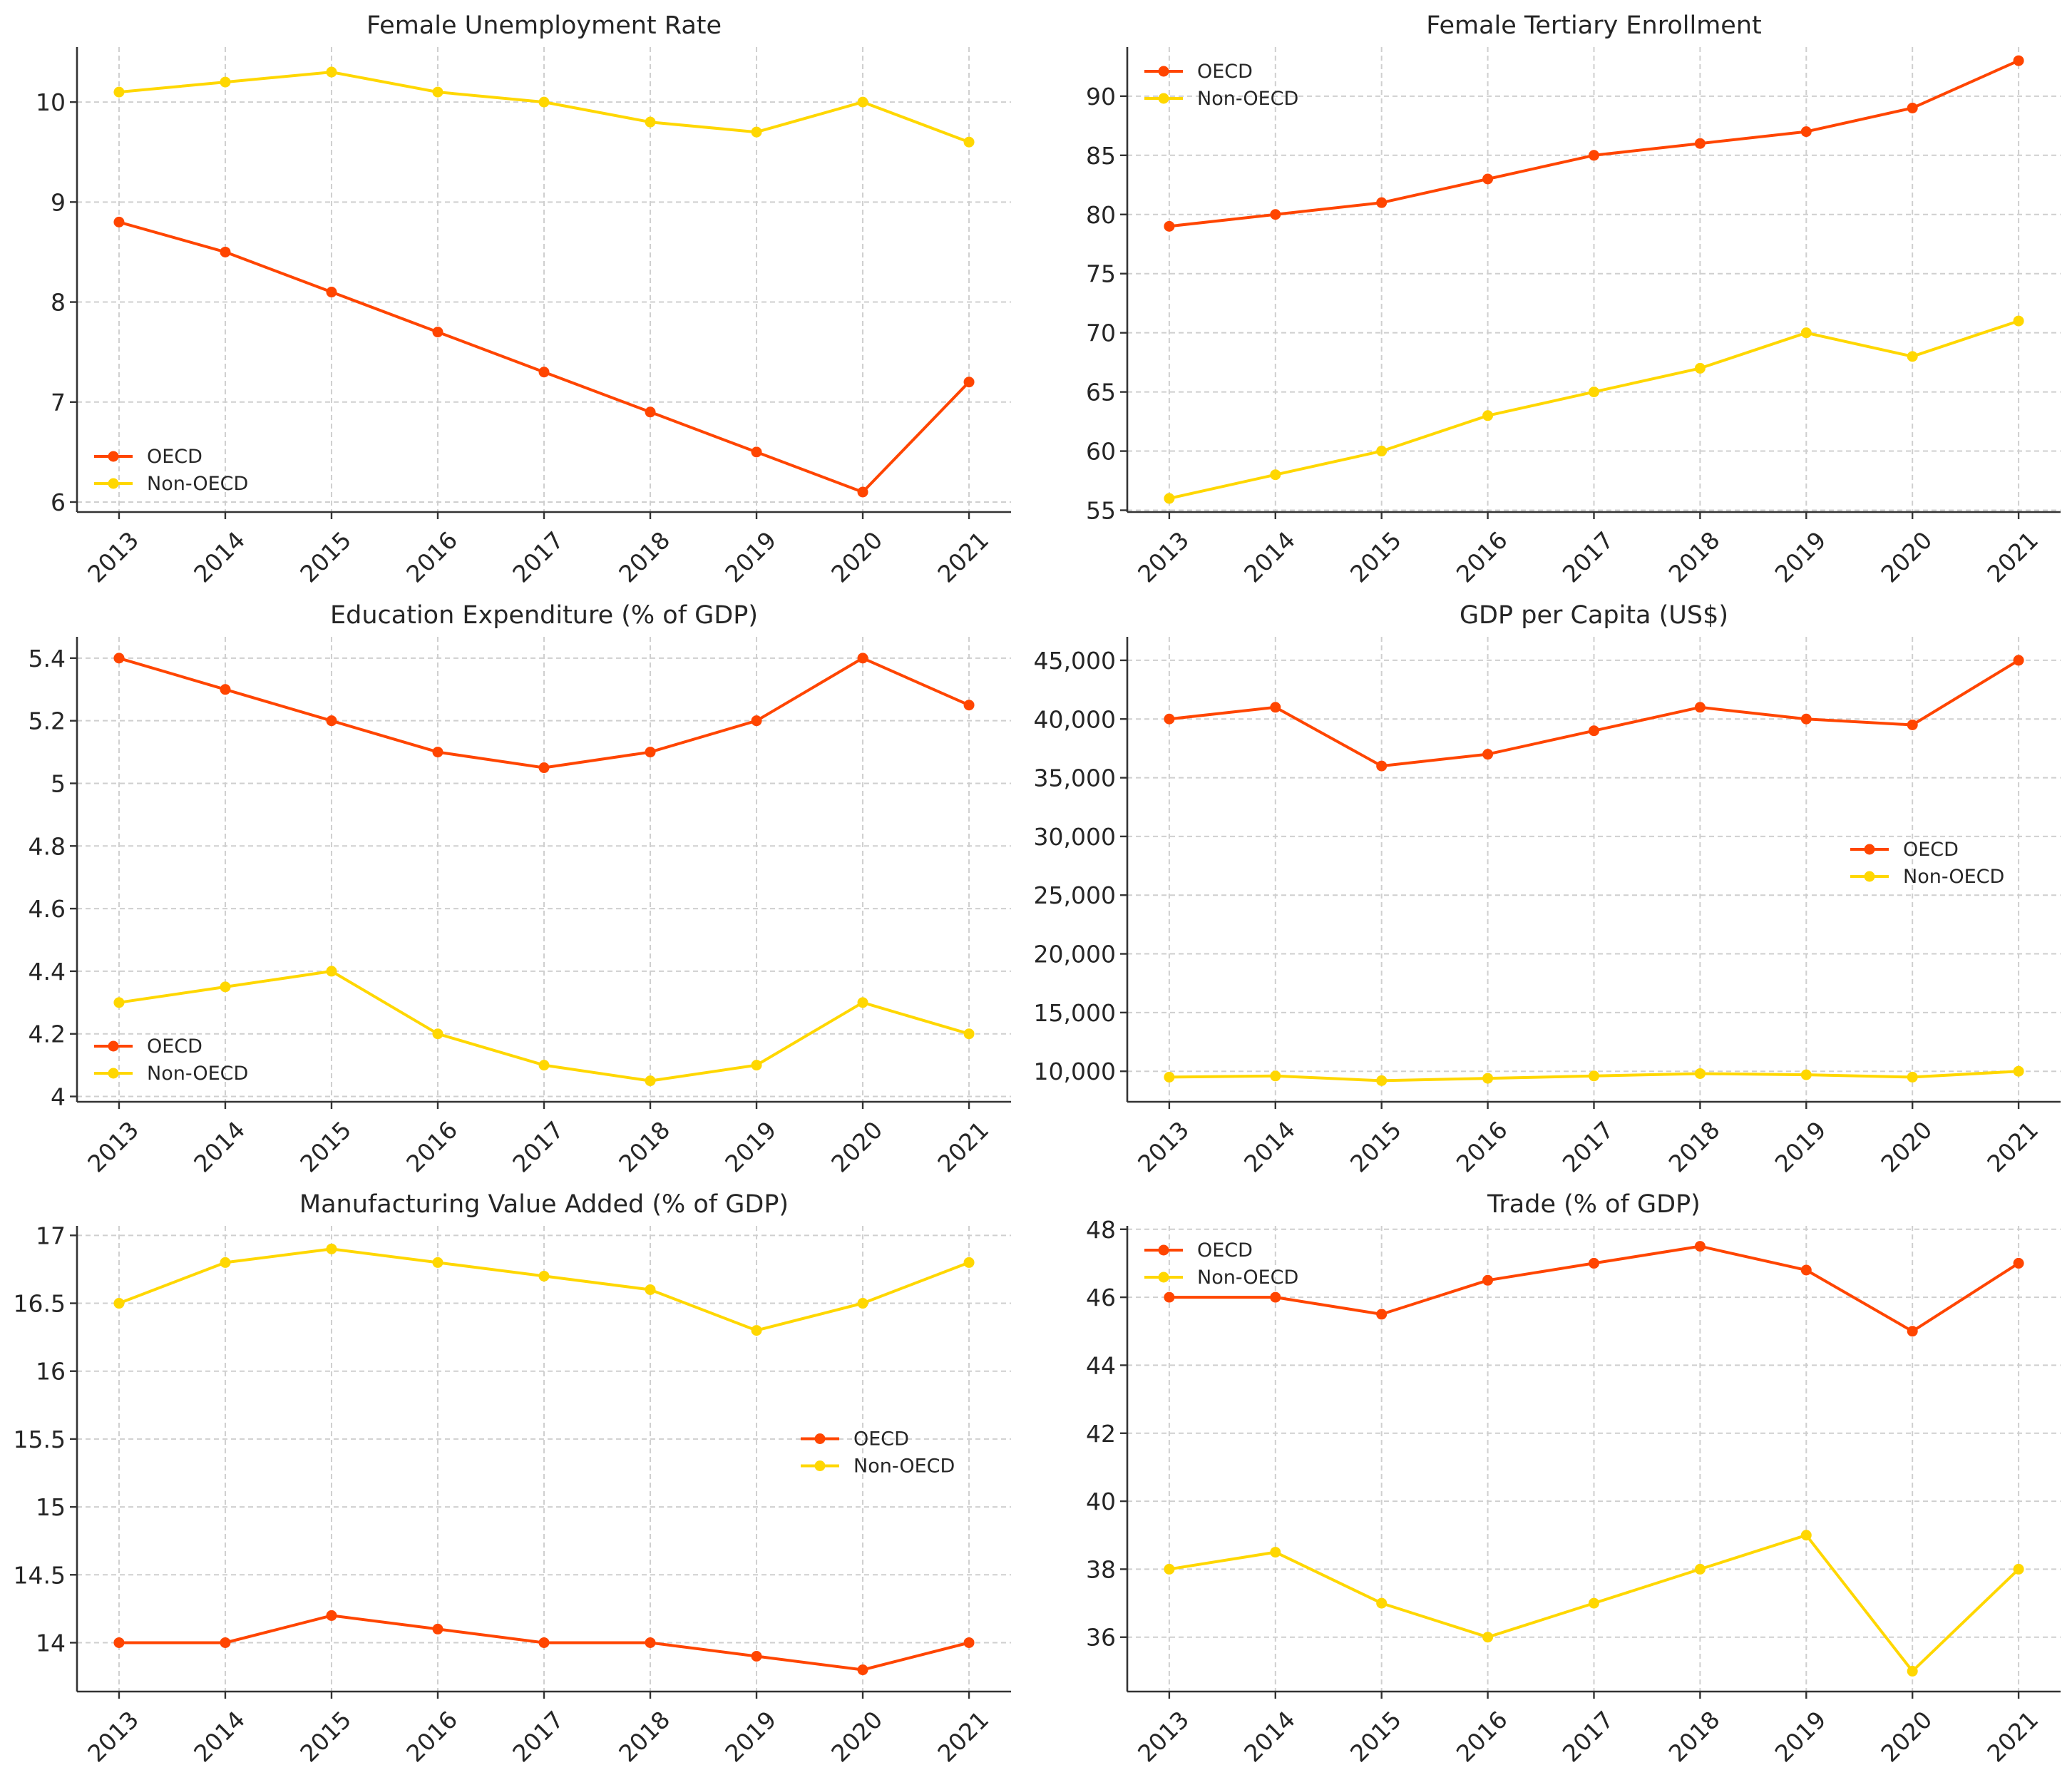  What do you see at coordinates (51, 1235) in the screenshot?
I see `y-tick-label: 17` at bounding box center [51, 1235].